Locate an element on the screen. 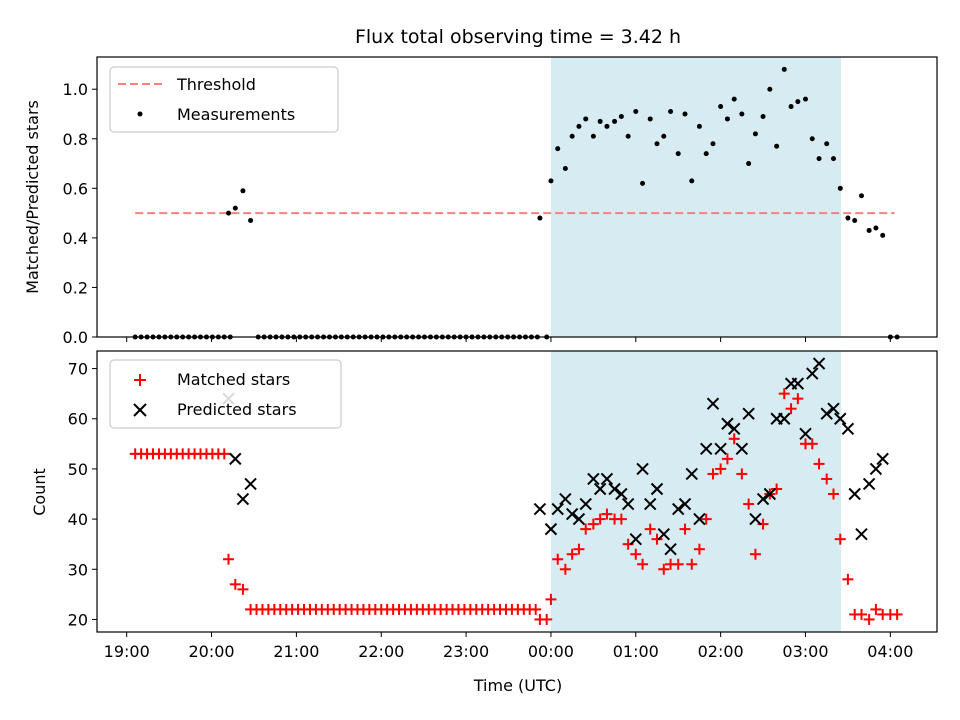 The image size is (960, 720). top-y-tick-label: 0.0 is located at coordinates (75, 337).